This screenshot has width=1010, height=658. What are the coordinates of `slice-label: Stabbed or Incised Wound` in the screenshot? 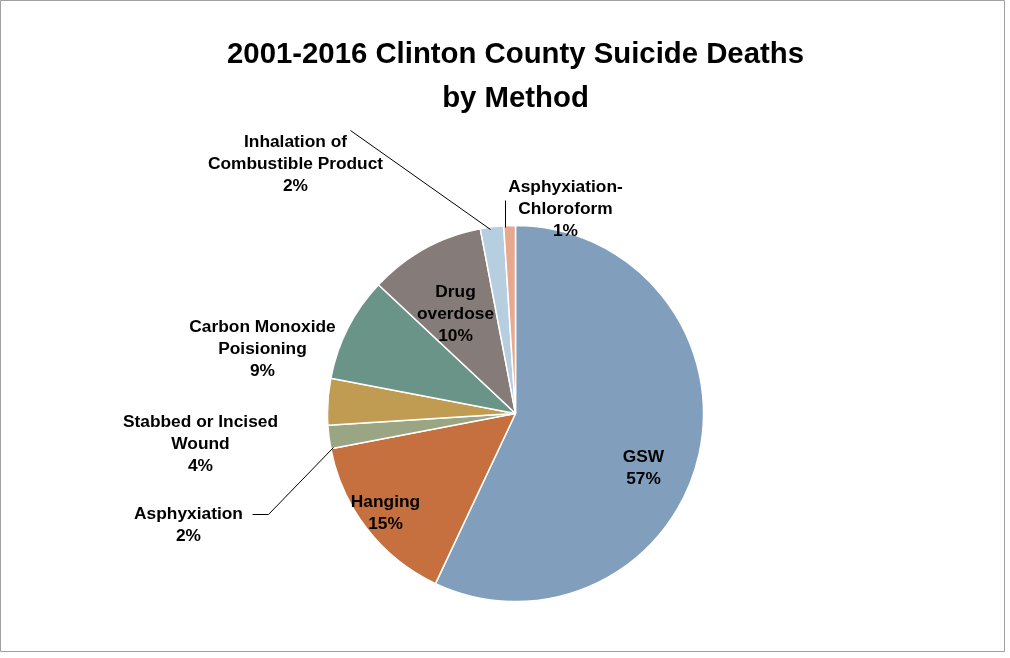 It's located at (200, 431).